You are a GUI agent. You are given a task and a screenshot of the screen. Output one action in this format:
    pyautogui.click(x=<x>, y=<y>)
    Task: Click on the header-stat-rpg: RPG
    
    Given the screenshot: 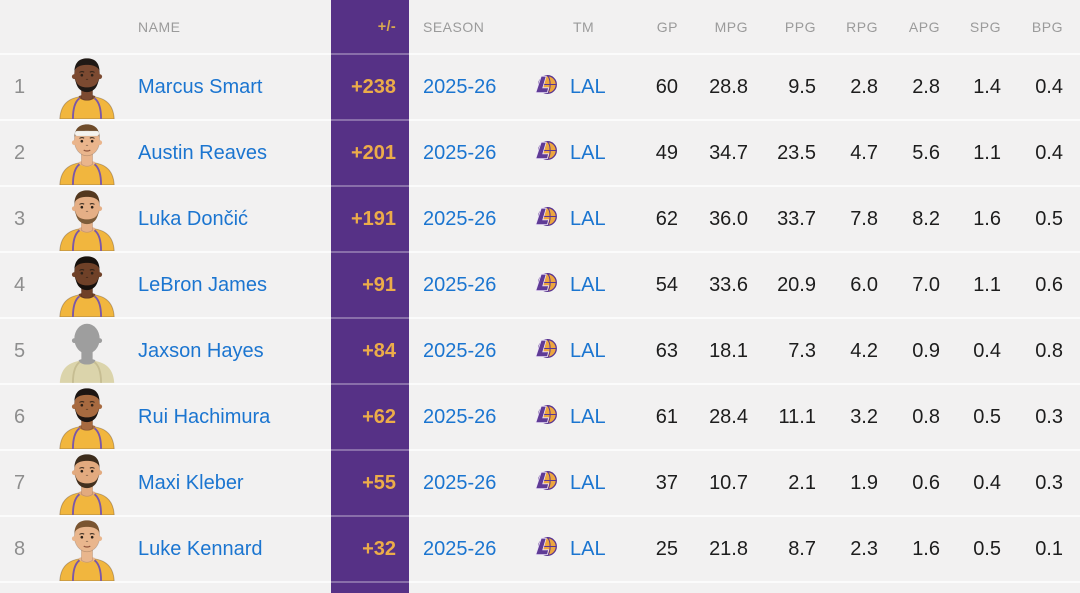 What is the action you would take?
    pyautogui.click(x=847, y=27)
    